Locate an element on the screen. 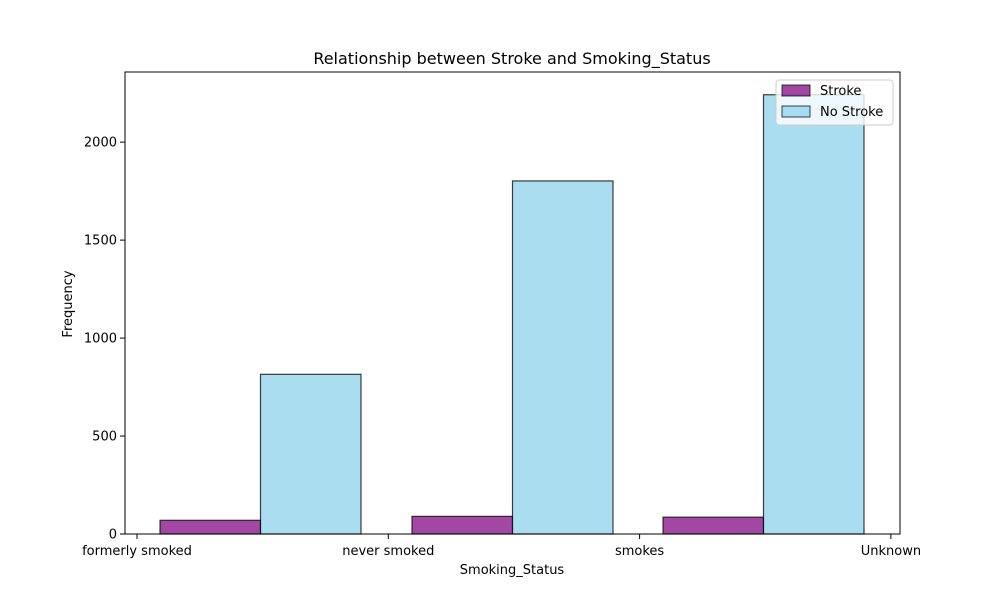  y-tick-label: 2000 is located at coordinates (100, 143).